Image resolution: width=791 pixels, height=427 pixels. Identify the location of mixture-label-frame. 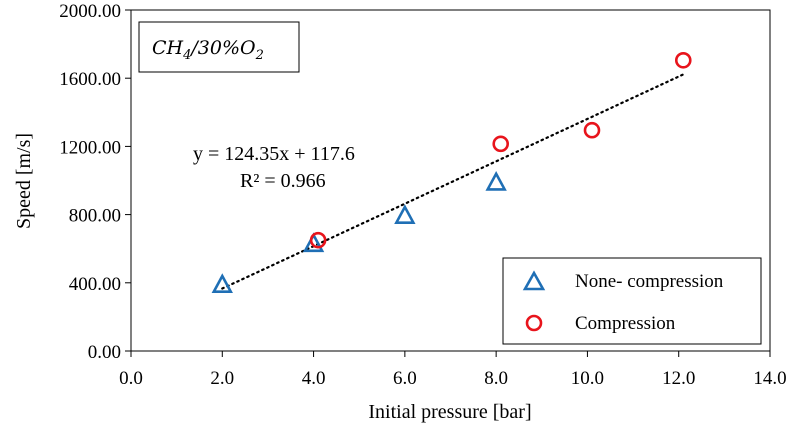
(219, 47).